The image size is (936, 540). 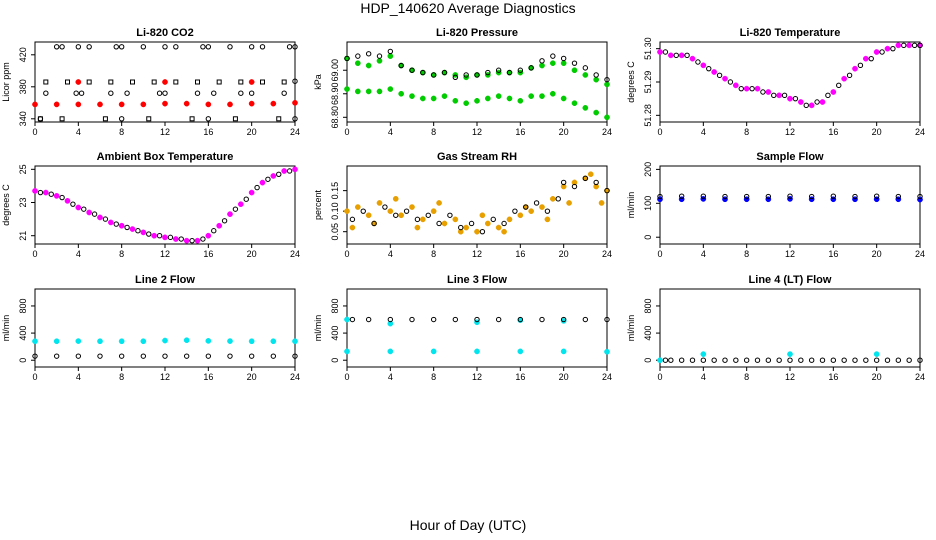 What do you see at coordinates (335, 70) in the screenshot?
I see `y-tick-label: 69.00` at bounding box center [335, 70].